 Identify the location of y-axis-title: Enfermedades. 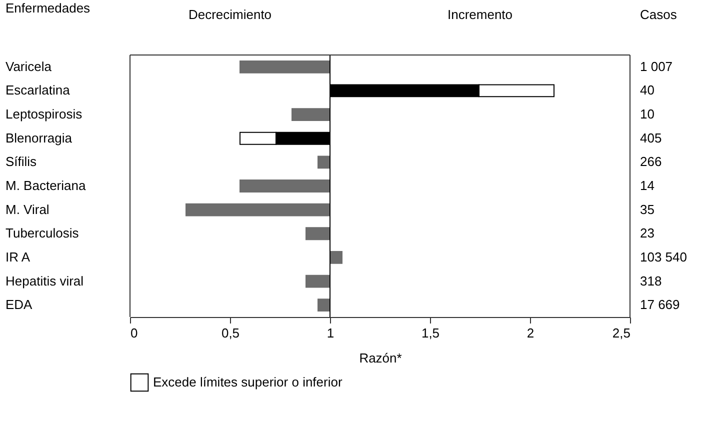
(48, 8).